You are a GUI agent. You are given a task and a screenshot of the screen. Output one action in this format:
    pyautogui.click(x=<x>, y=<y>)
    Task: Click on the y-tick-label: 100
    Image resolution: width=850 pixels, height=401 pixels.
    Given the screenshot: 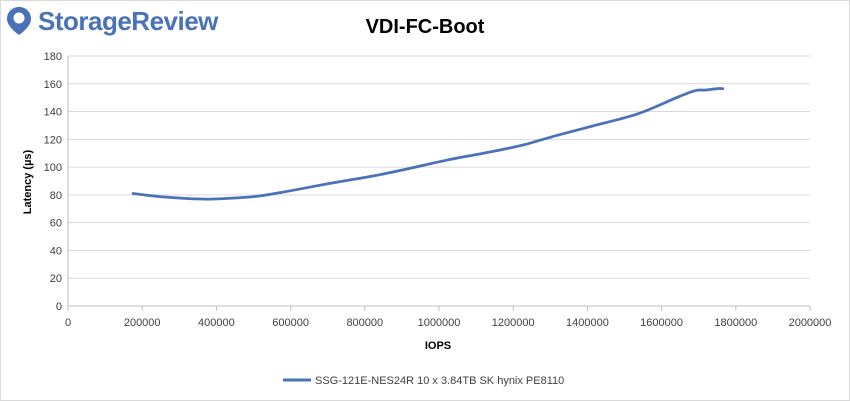 What is the action you would take?
    pyautogui.click(x=53, y=168)
    